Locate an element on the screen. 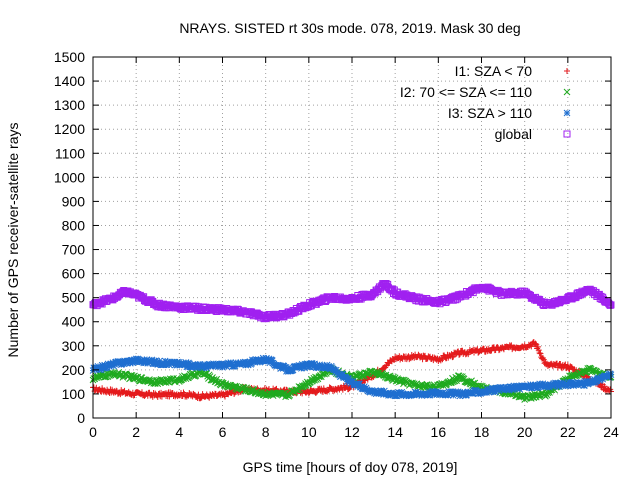 Image resolution: width=640 pixels, height=480 pixels. series-plus is located at coordinates (352, 370).